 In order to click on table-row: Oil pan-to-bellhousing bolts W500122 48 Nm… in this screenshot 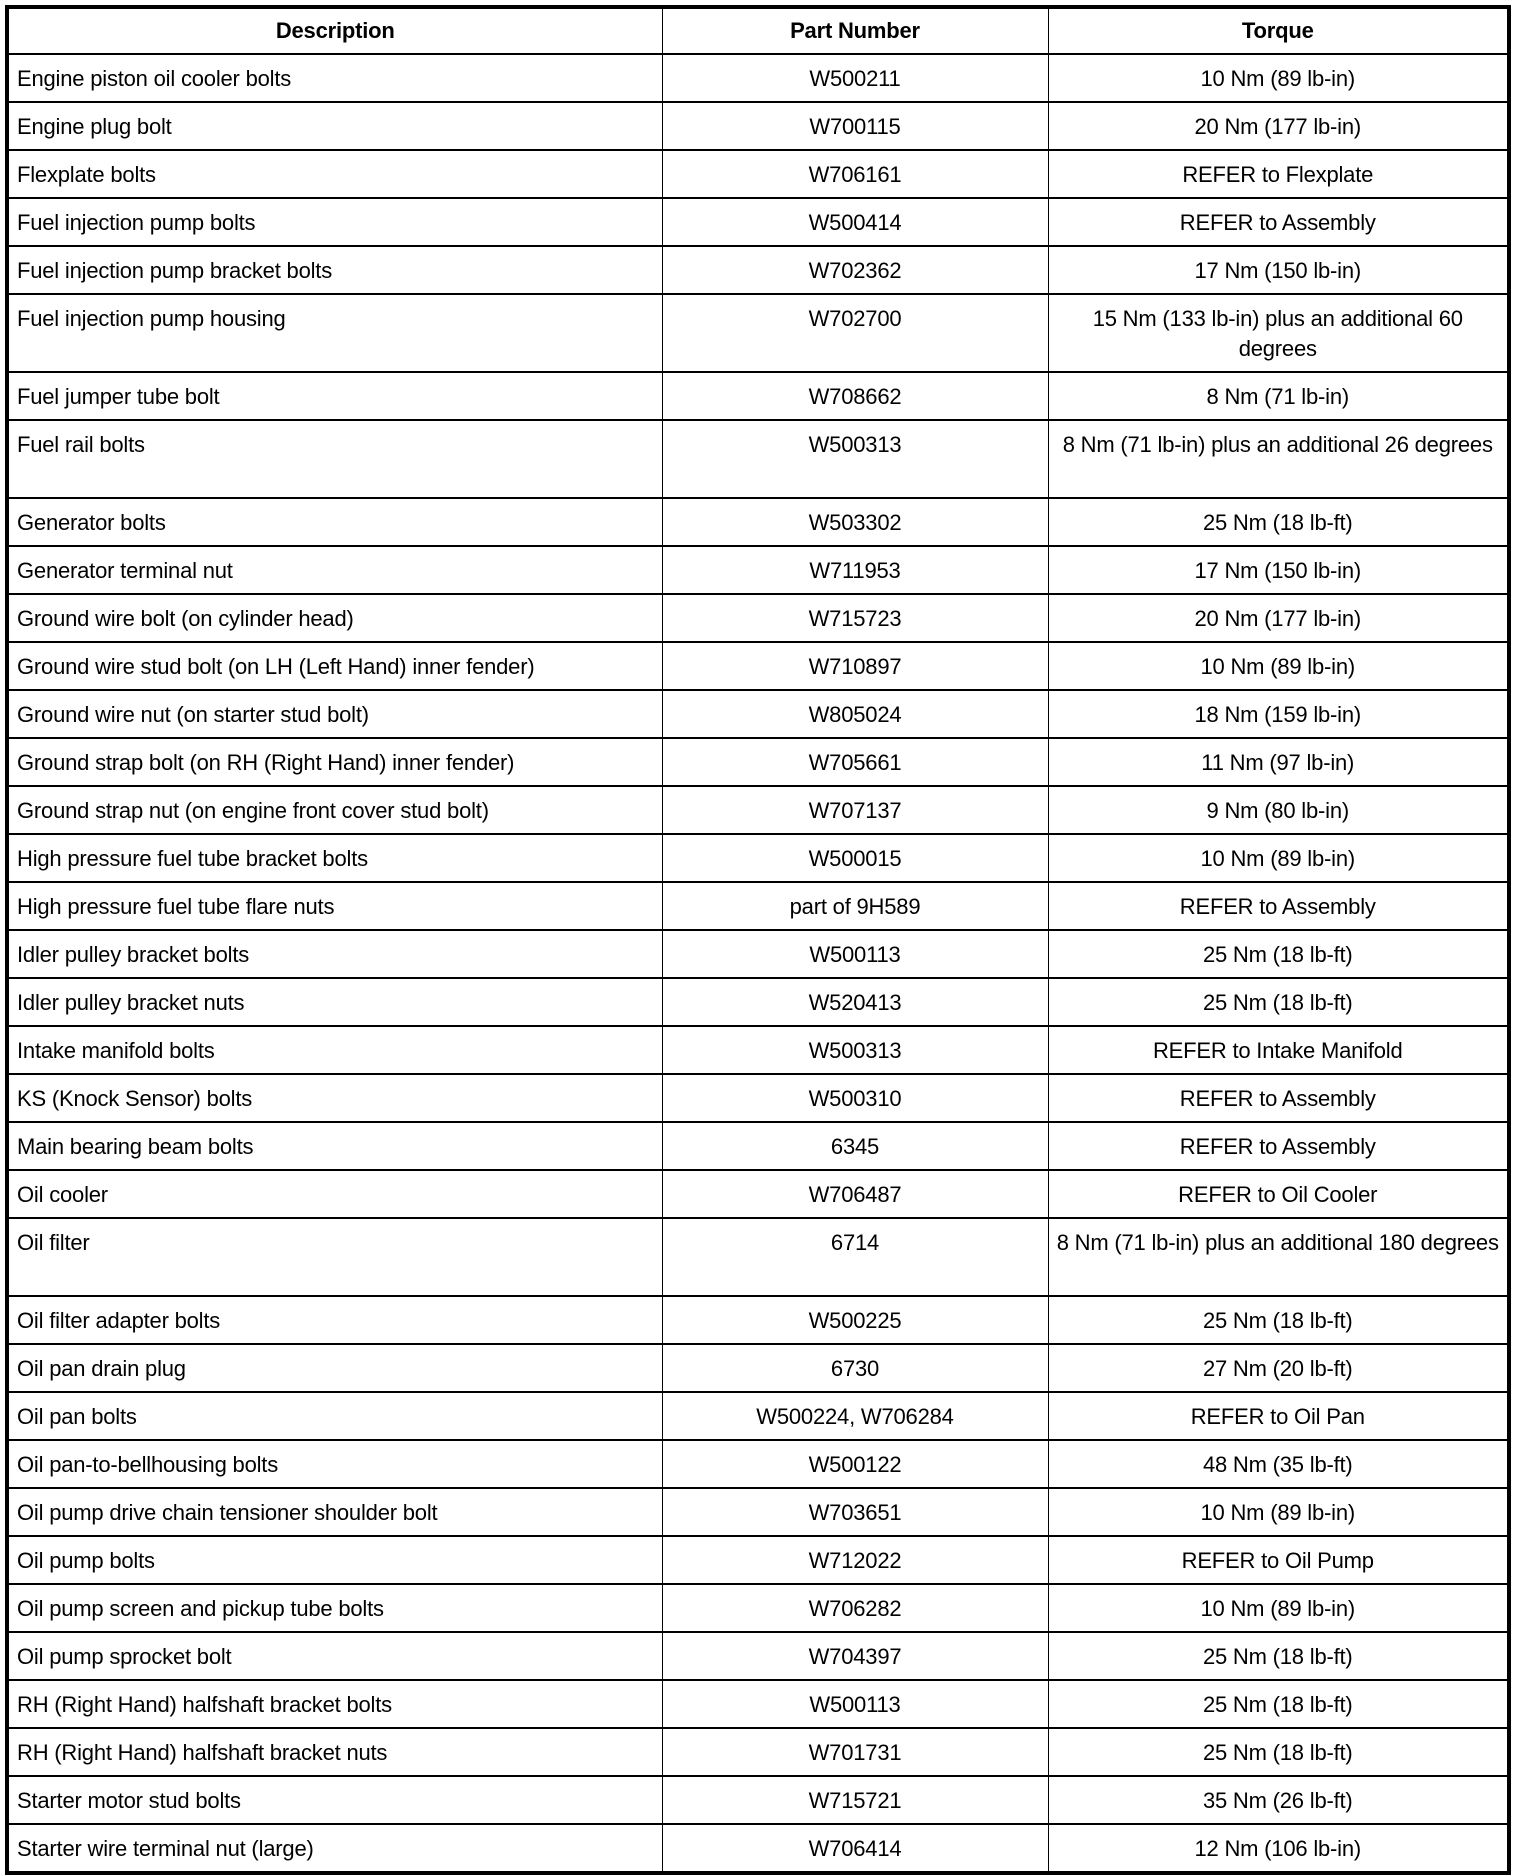, I will do `click(758, 1464)`.